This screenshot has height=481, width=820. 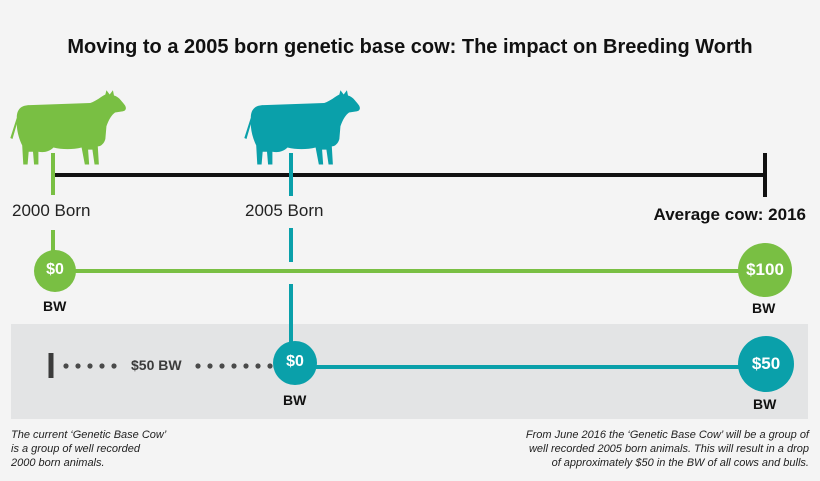 I want to click on label-average-cow: Average cow: 2016, so click(x=729, y=214).